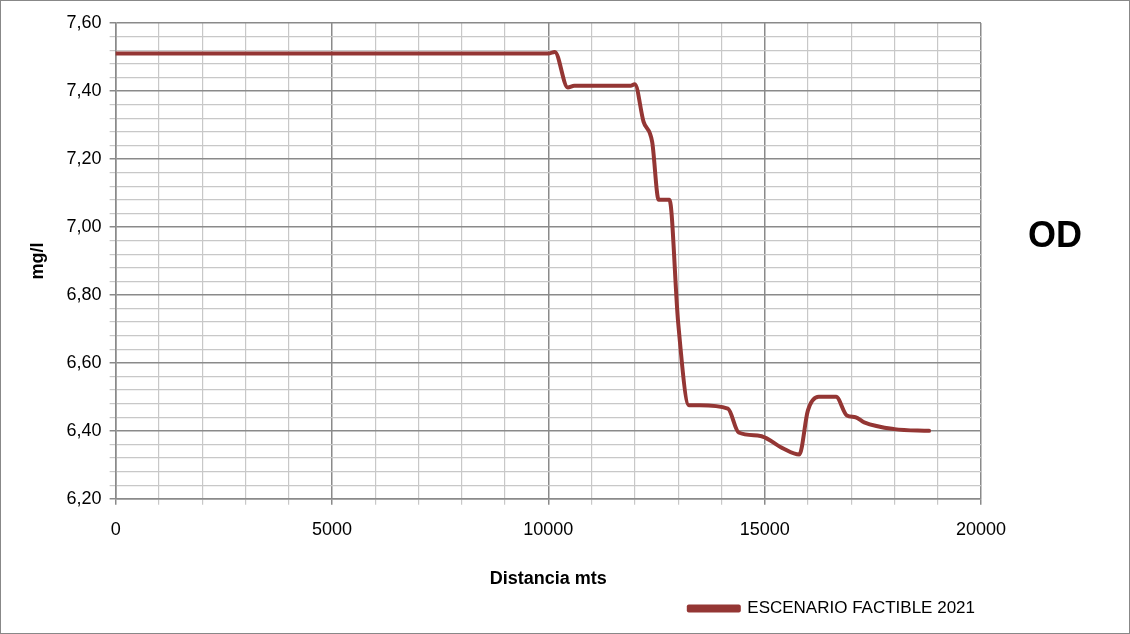  I want to click on y-tick-label: 7,00, so click(84, 225).